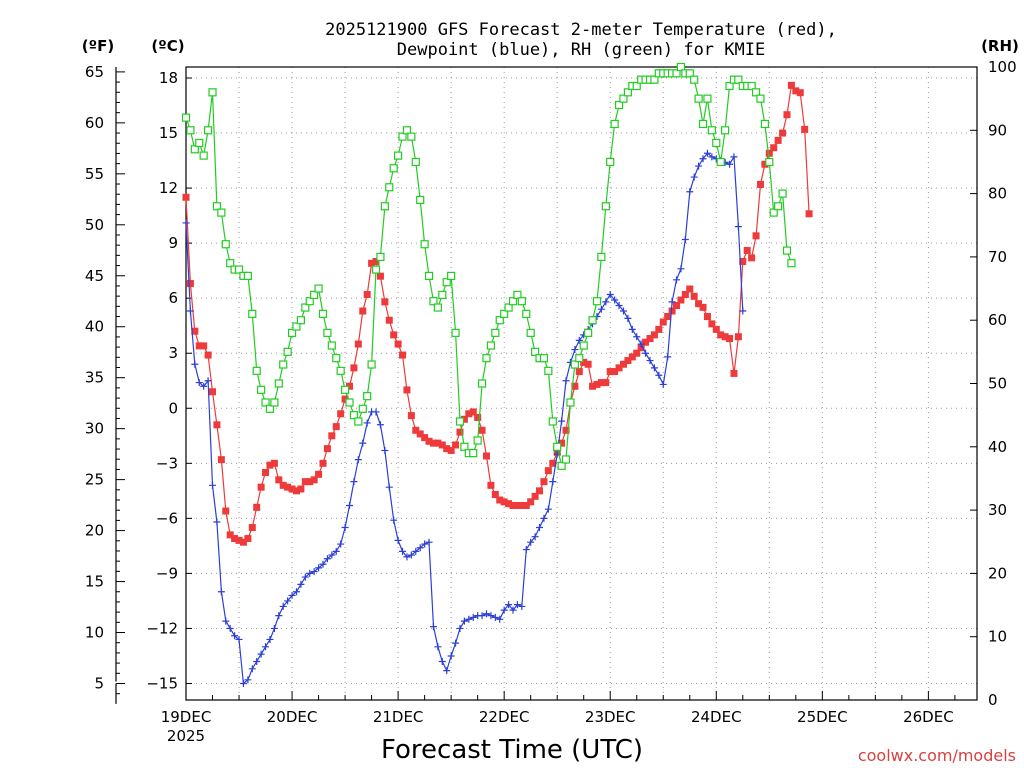  What do you see at coordinates (94, 633) in the screenshot?
I see `fahrenheit-tick-label: 10` at bounding box center [94, 633].